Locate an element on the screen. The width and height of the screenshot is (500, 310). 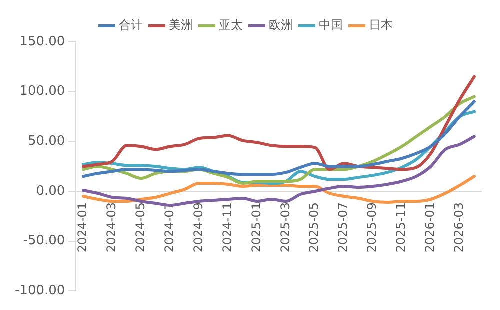
x-tick-label: 2025-05 is located at coordinates (314, 227).